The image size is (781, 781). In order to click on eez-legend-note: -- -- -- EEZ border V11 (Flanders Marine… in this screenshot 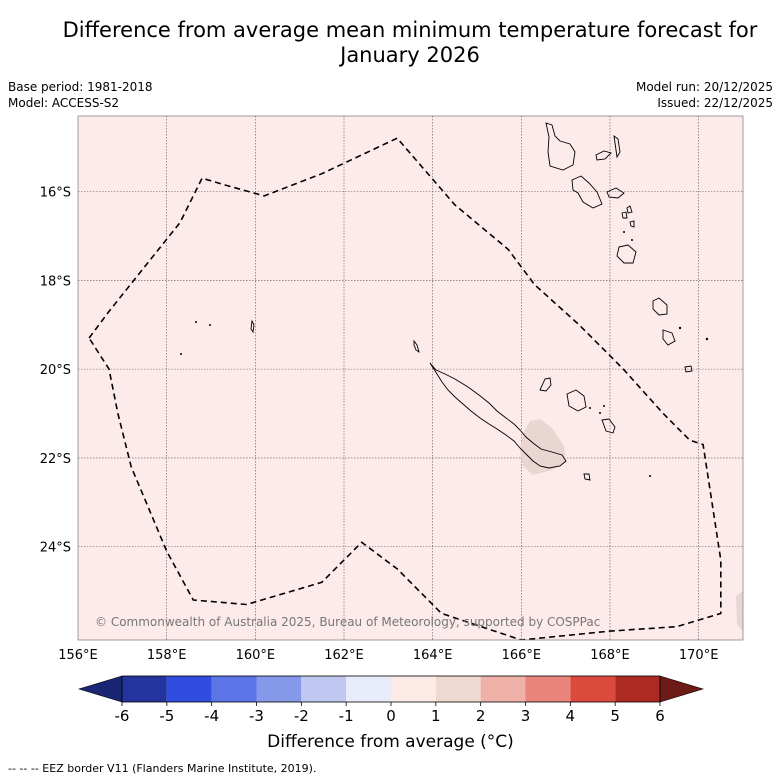, I will do `click(162, 768)`.